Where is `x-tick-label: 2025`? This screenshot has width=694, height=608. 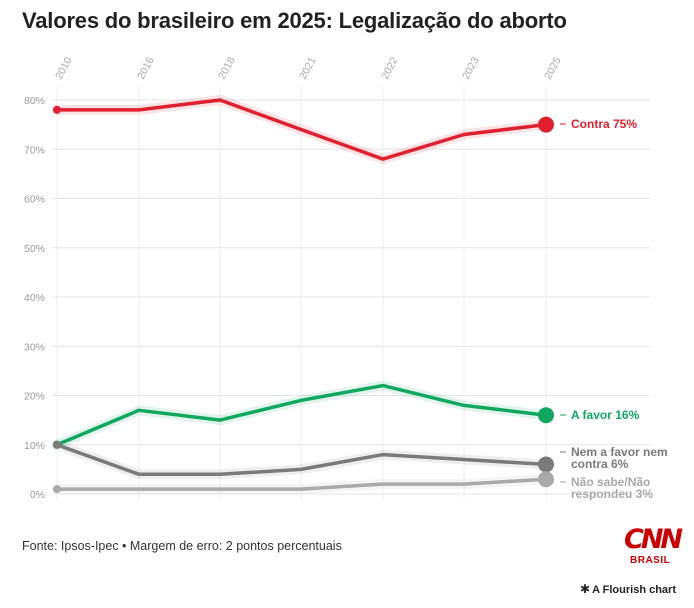
x-tick-label: 2025 is located at coordinates (553, 68).